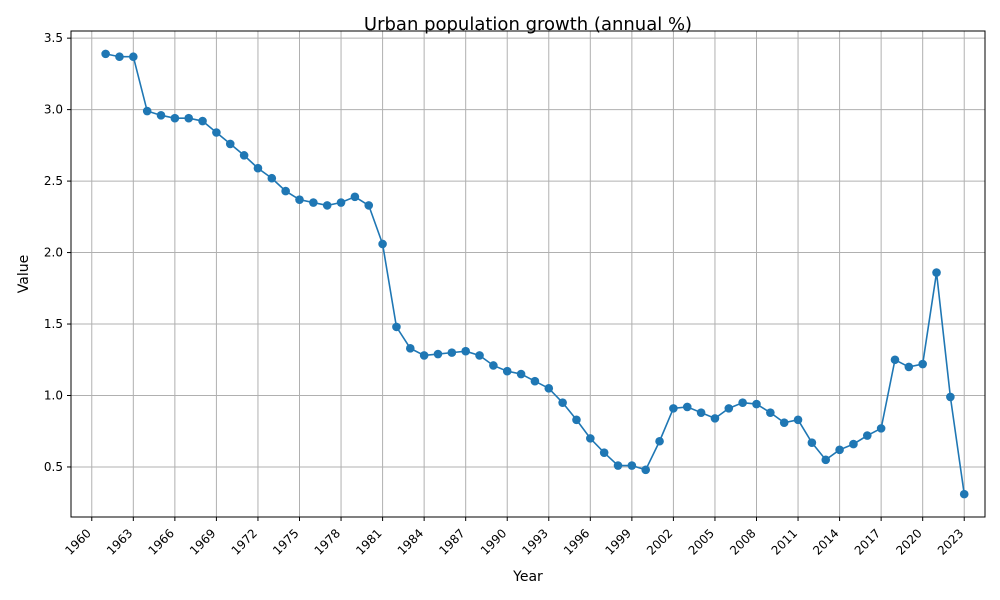  What do you see at coordinates (53, 181) in the screenshot?
I see `y-tick-label: 2.5` at bounding box center [53, 181].